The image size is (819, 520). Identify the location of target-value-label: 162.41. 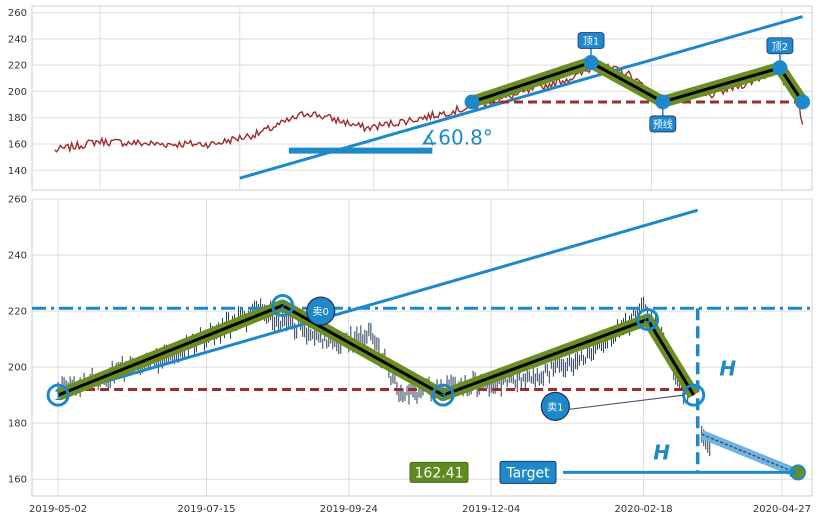
(439, 473).